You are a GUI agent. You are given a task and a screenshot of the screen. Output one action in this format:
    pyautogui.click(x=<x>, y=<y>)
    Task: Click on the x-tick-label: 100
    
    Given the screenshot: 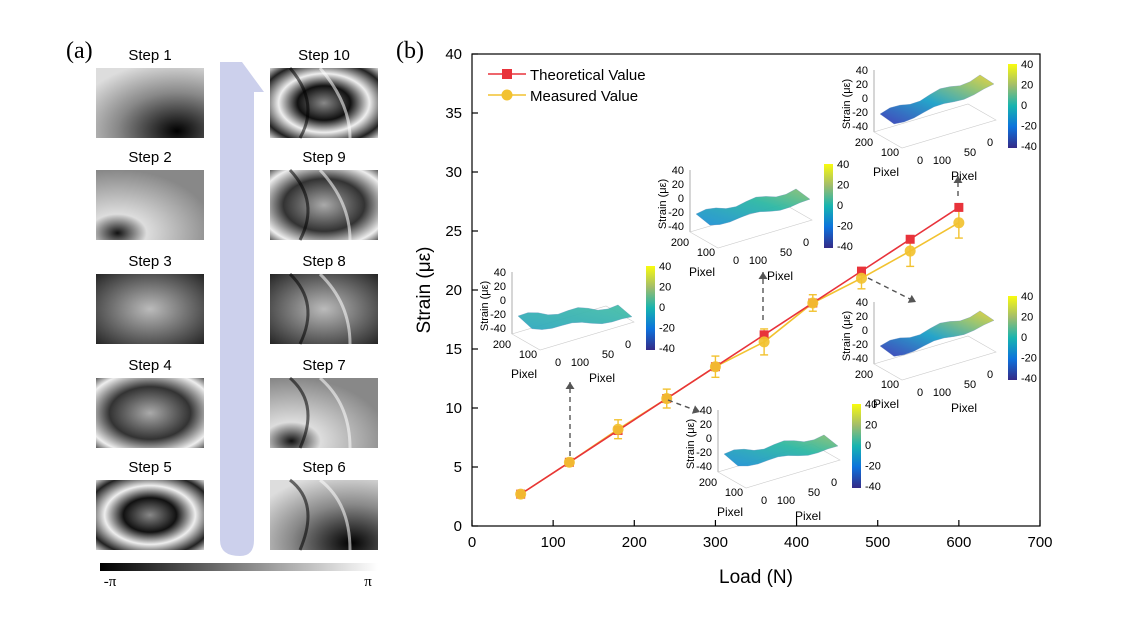 What is the action you would take?
    pyautogui.click(x=553, y=542)
    